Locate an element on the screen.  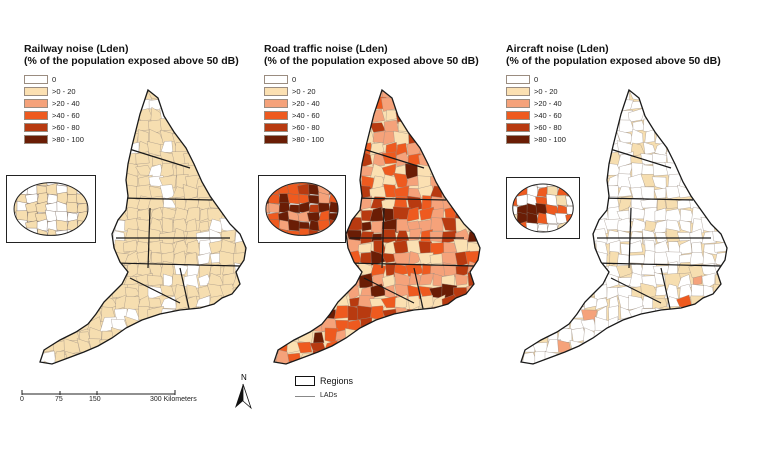
scalebar-tick-300: 300 Kilometers is located at coordinates (173, 399).